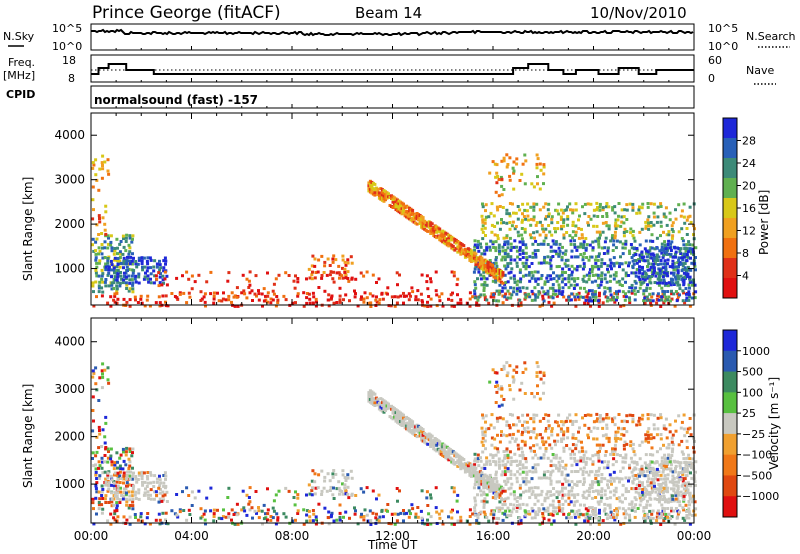  What do you see at coordinates (749, 141) in the screenshot?
I see `colorbar-tick-label: 28` at bounding box center [749, 141].